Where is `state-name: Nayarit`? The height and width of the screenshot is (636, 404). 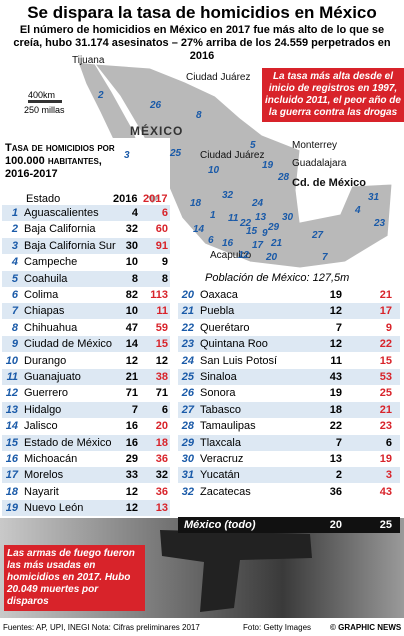
state-name: Nayarit is located at coordinates (41, 491).